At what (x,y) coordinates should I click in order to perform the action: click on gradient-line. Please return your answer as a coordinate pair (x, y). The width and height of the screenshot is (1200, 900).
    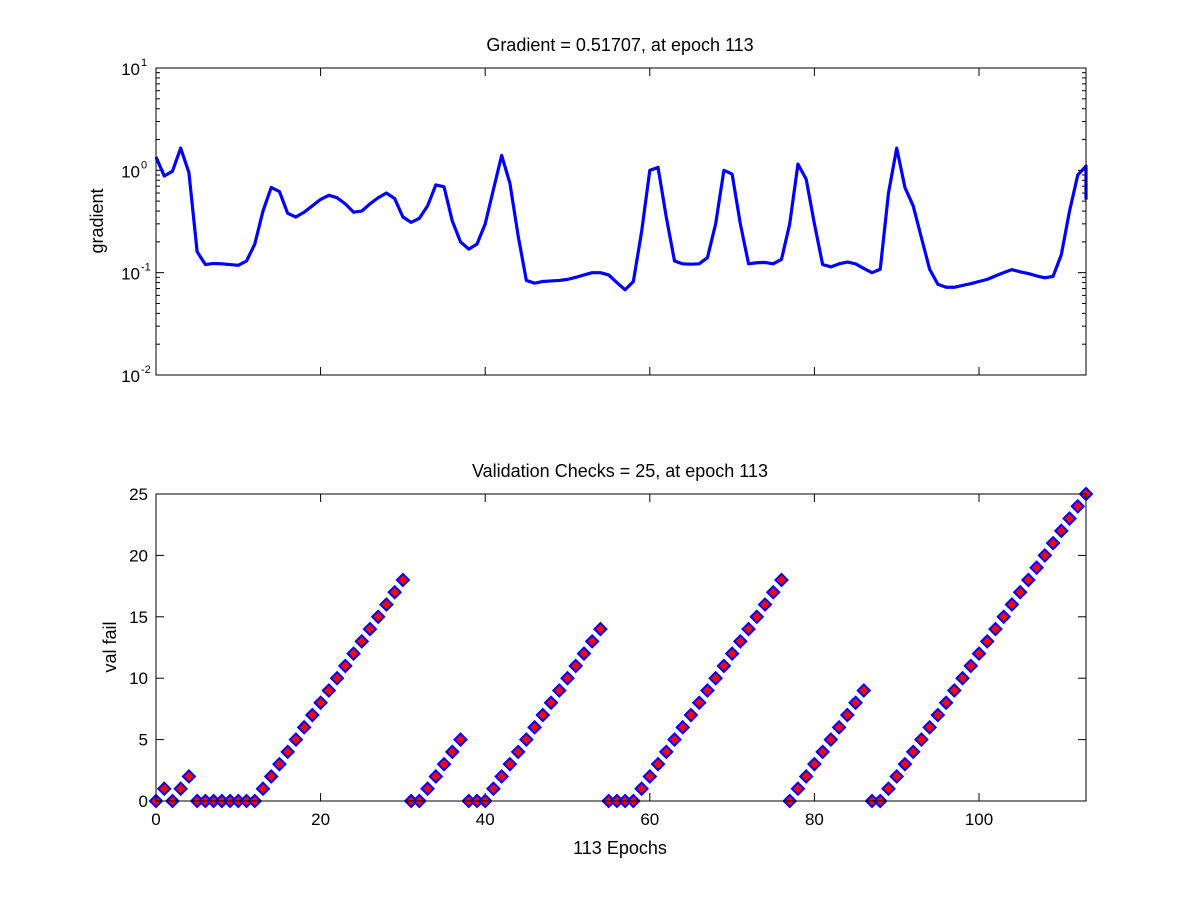
    Looking at the image, I should click on (621, 219).